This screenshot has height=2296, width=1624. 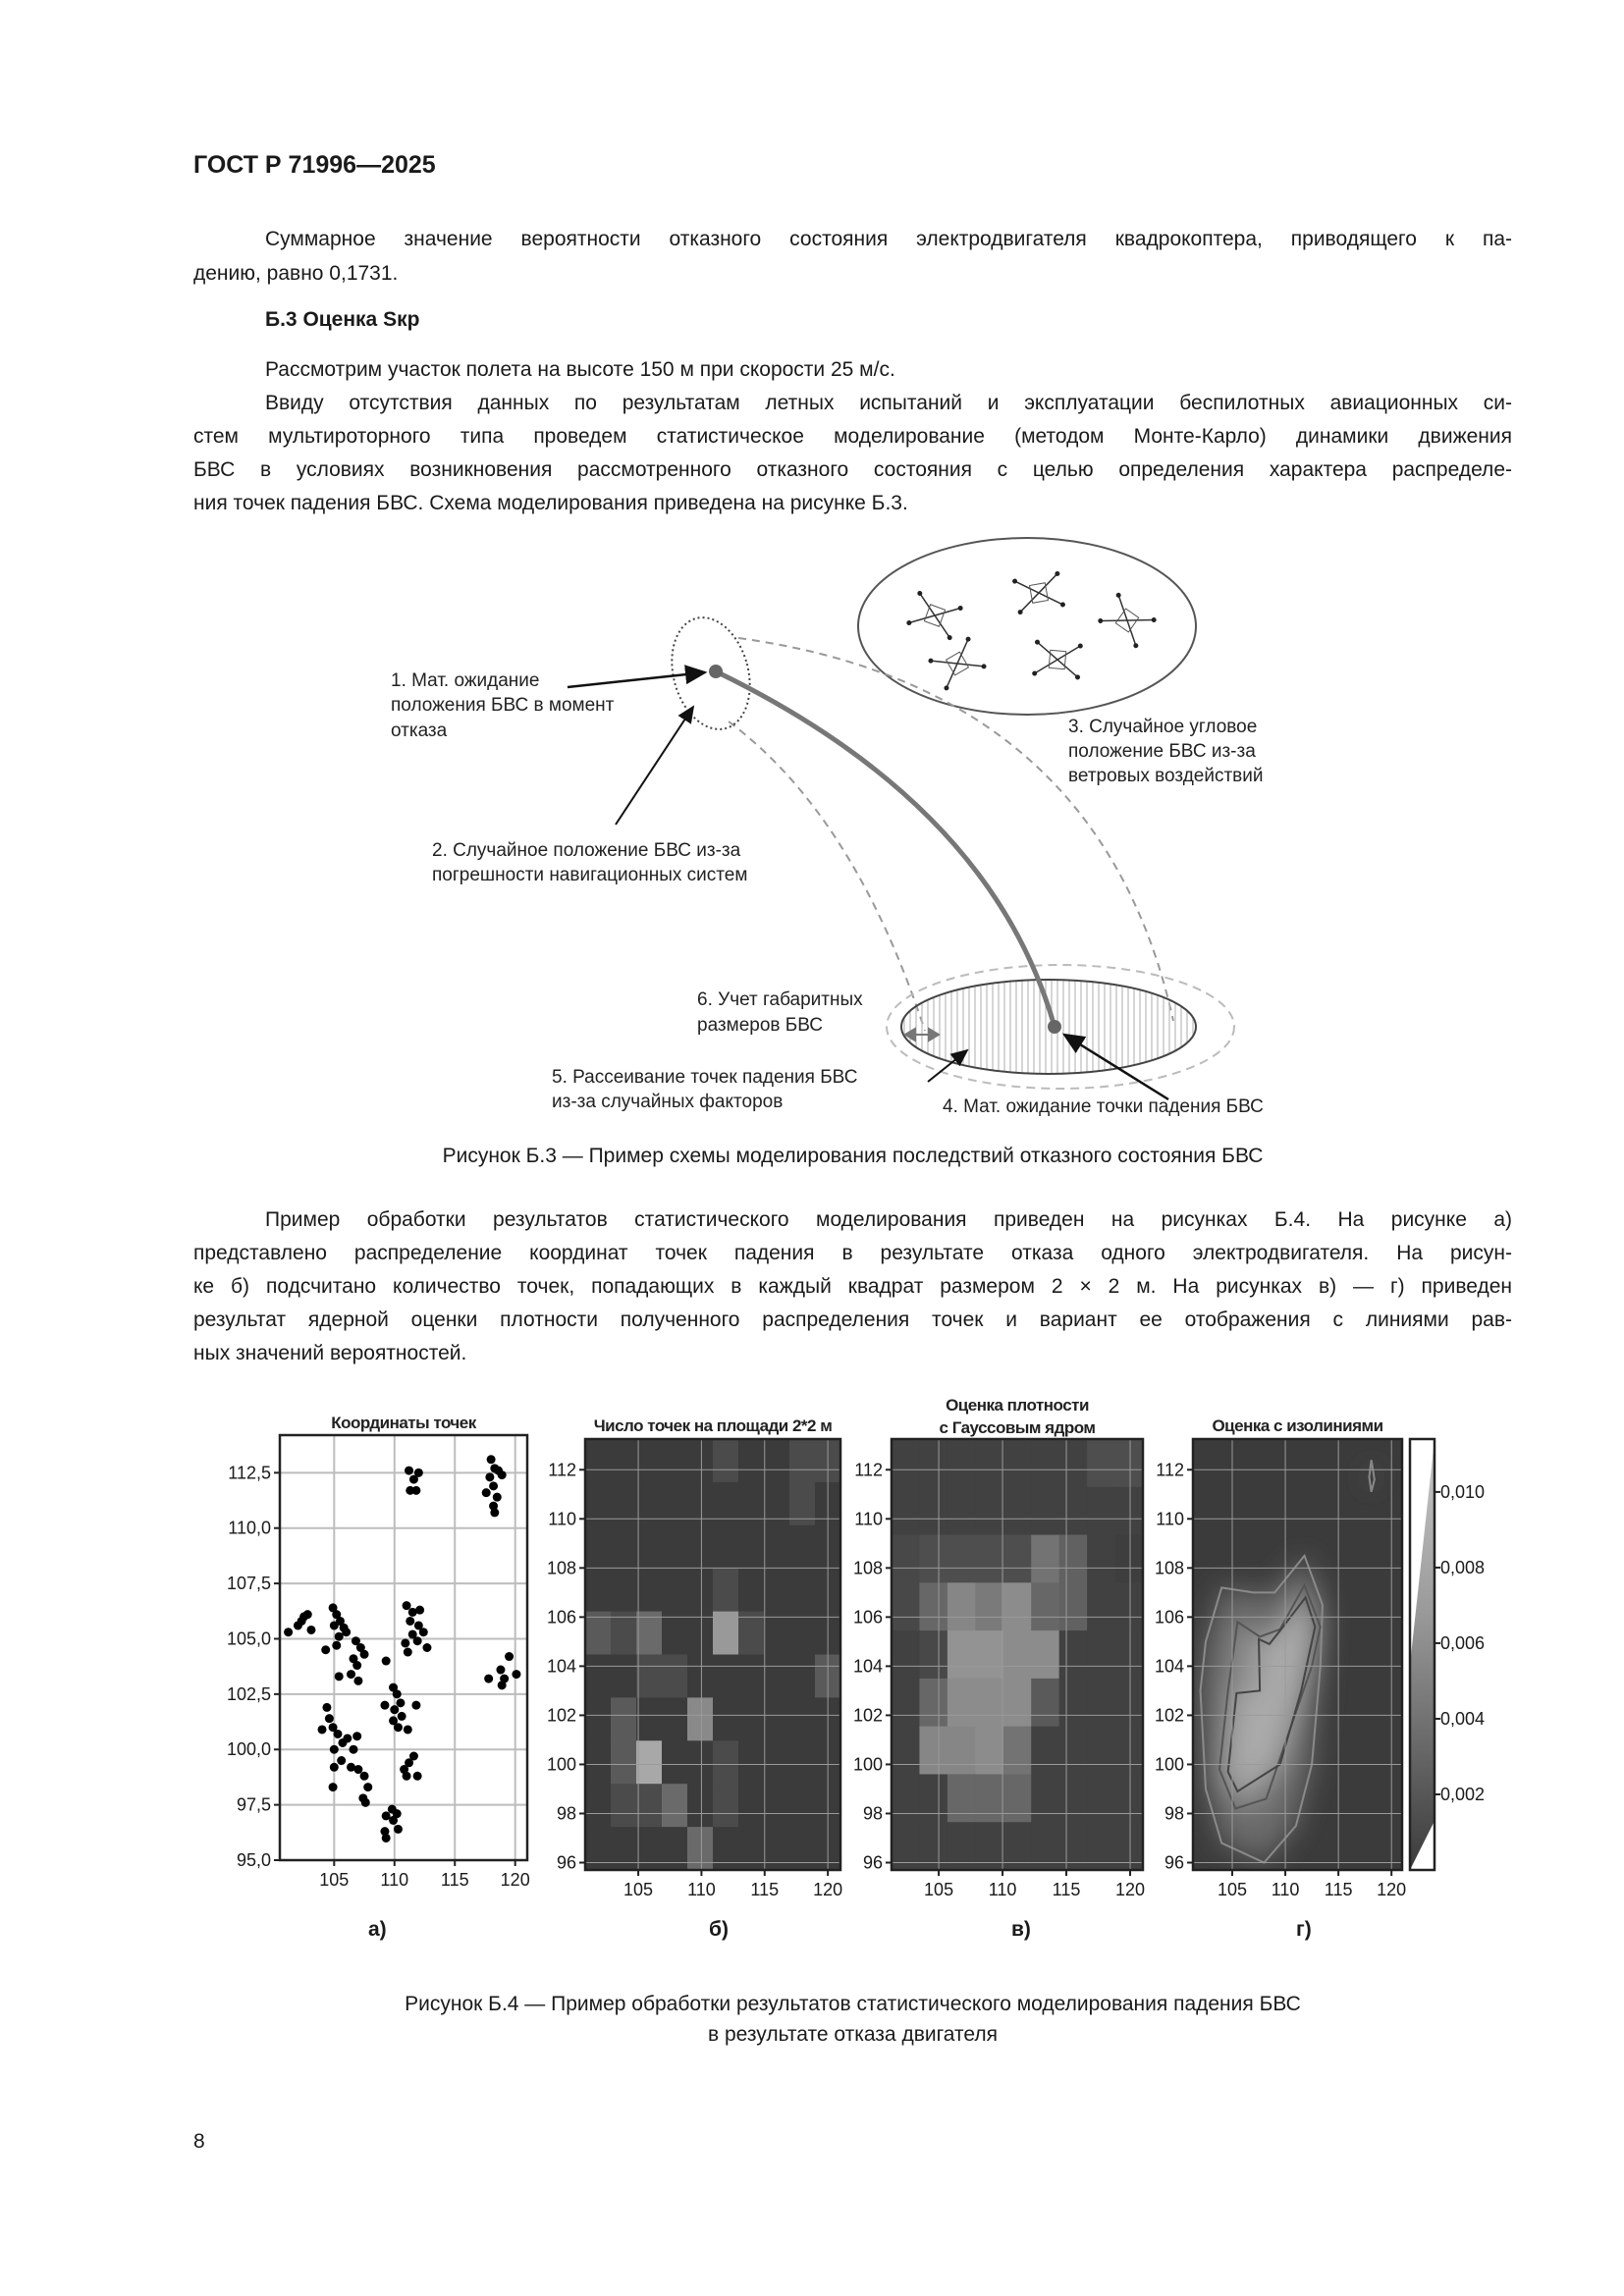 What do you see at coordinates (403, 1647) in the screenshot?
I see `plot-background` at bounding box center [403, 1647].